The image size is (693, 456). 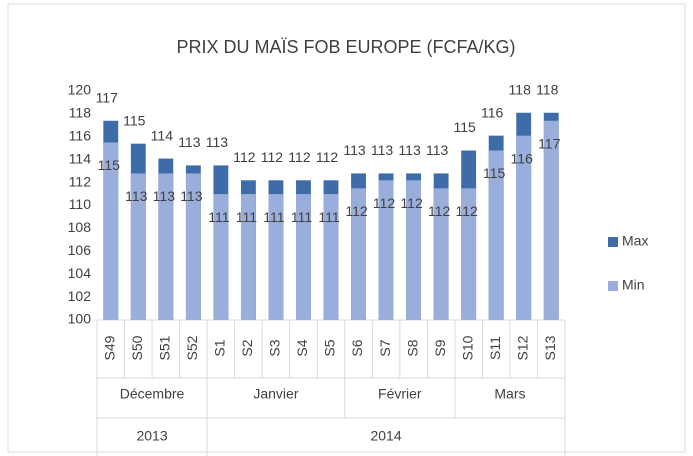 What do you see at coordinates (80, 319) in the screenshot?
I see `y-tick-label: 100` at bounding box center [80, 319].